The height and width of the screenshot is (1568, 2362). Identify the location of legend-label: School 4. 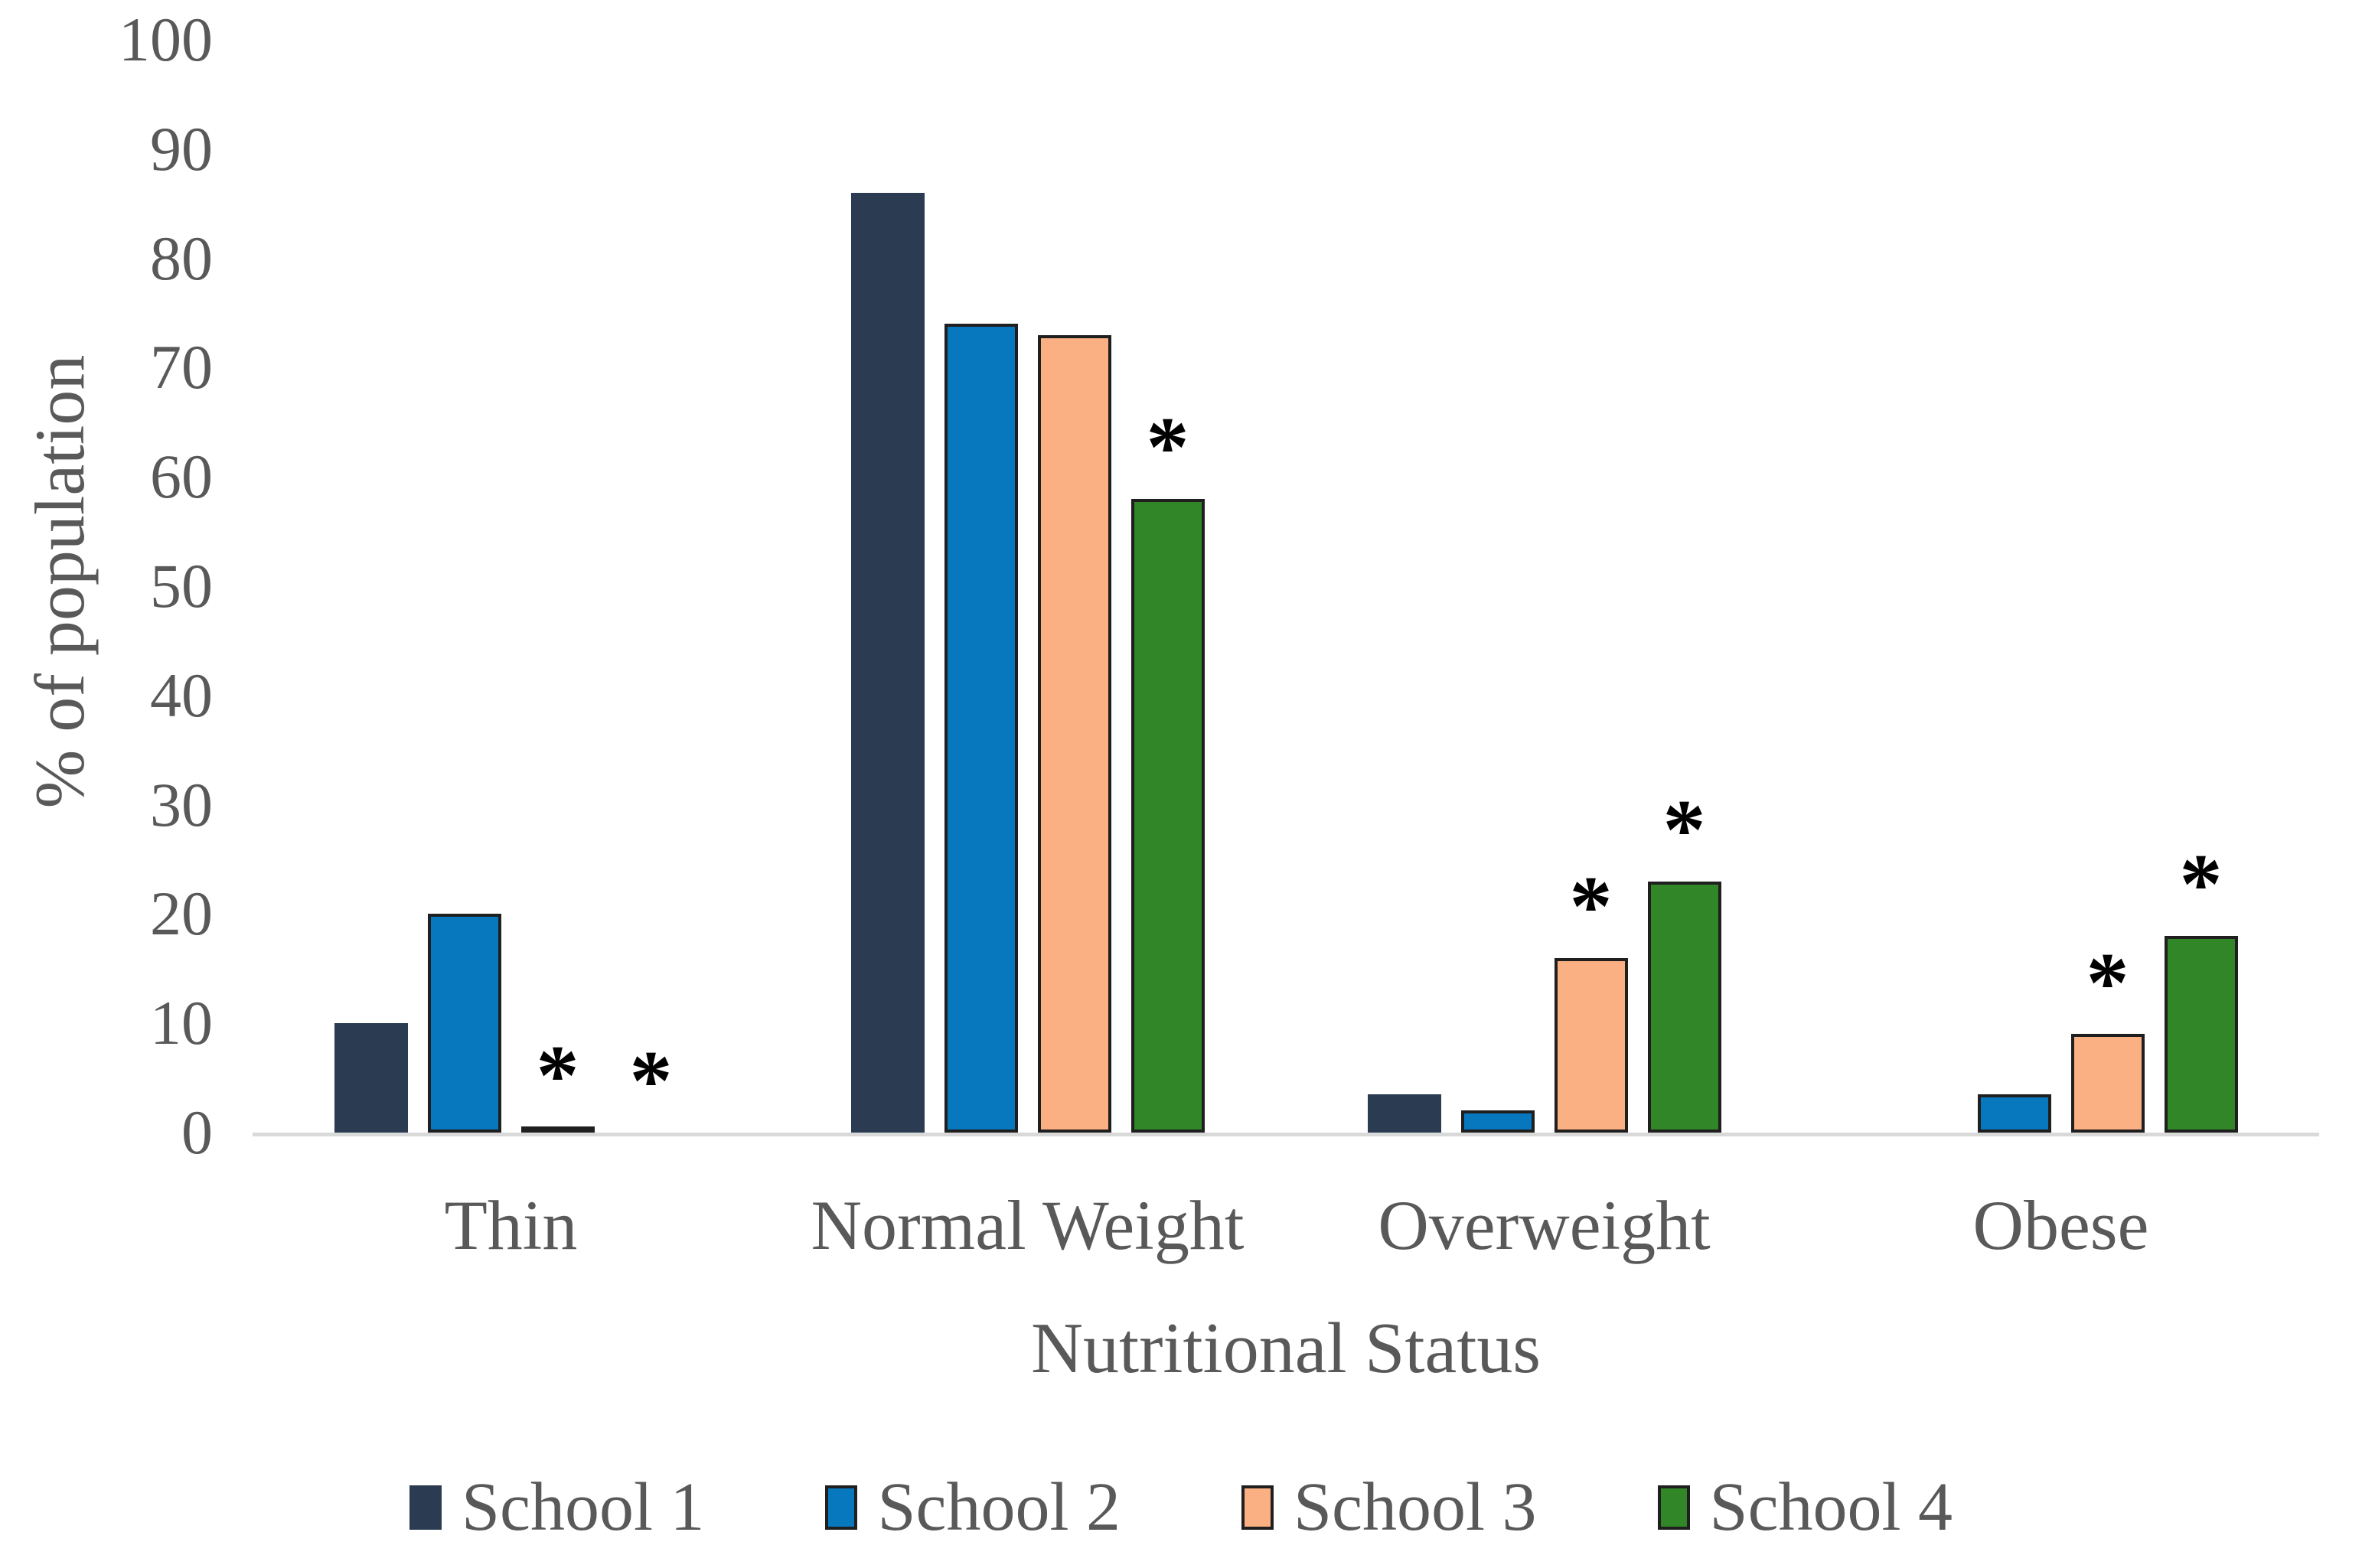
(1831, 1507).